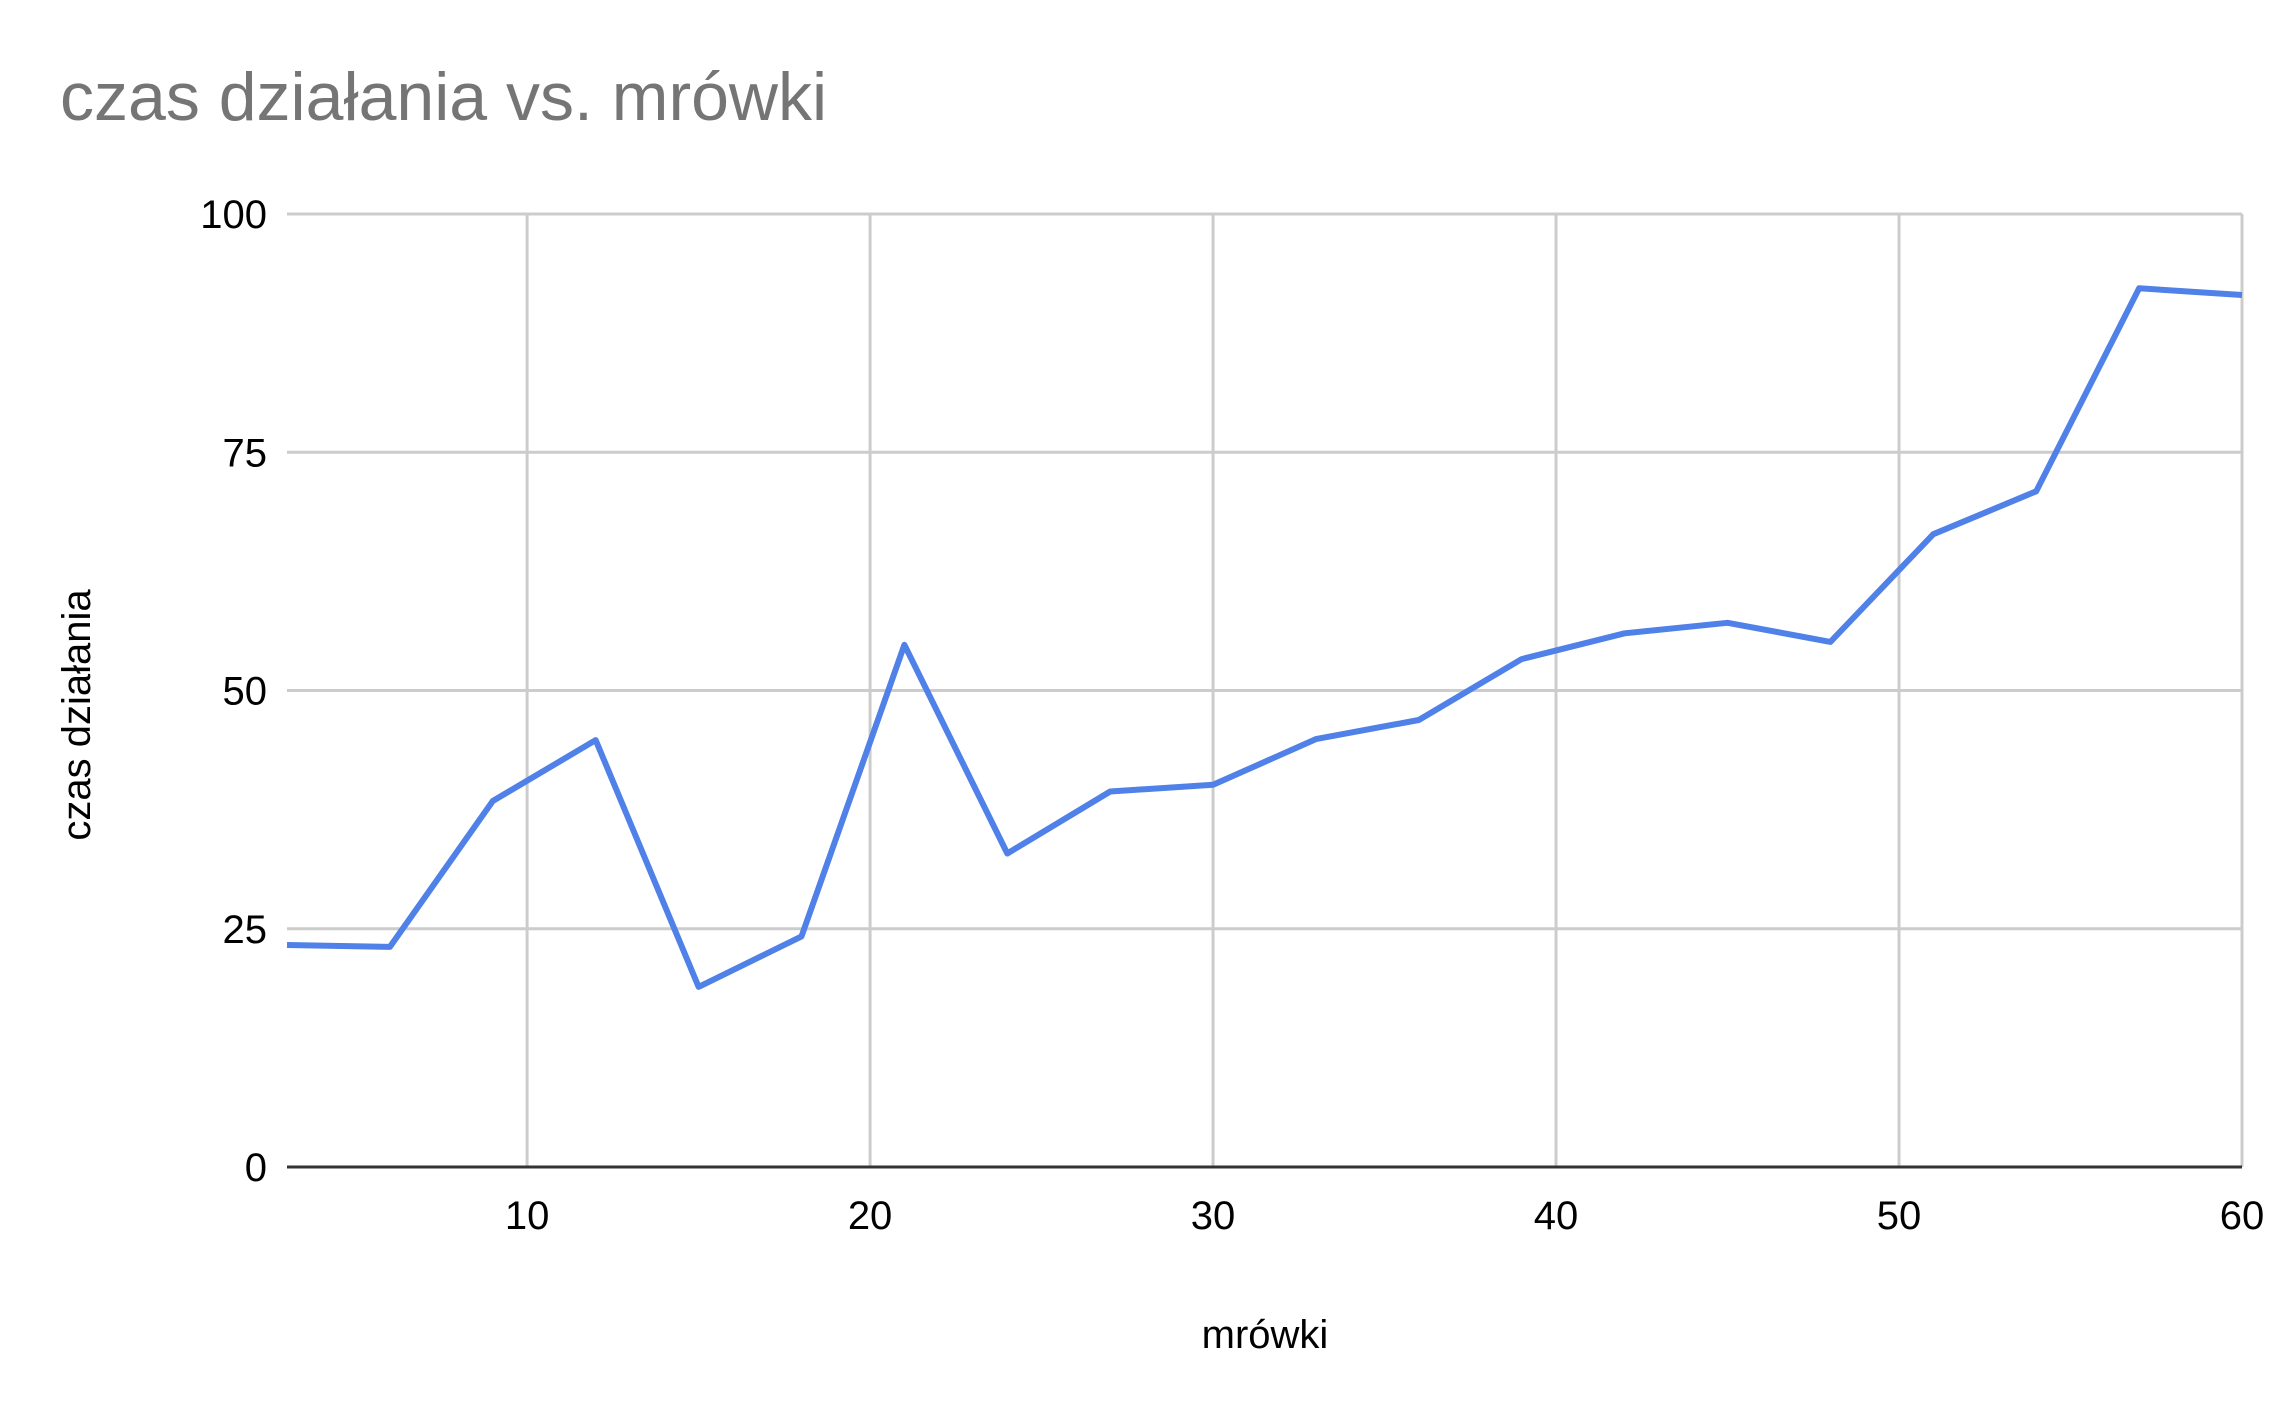 Image resolution: width=2280 pixels, height=1404 pixels. Describe the element at coordinates (527, 1216) in the screenshot. I see `x-tick-label: 10` at that location.